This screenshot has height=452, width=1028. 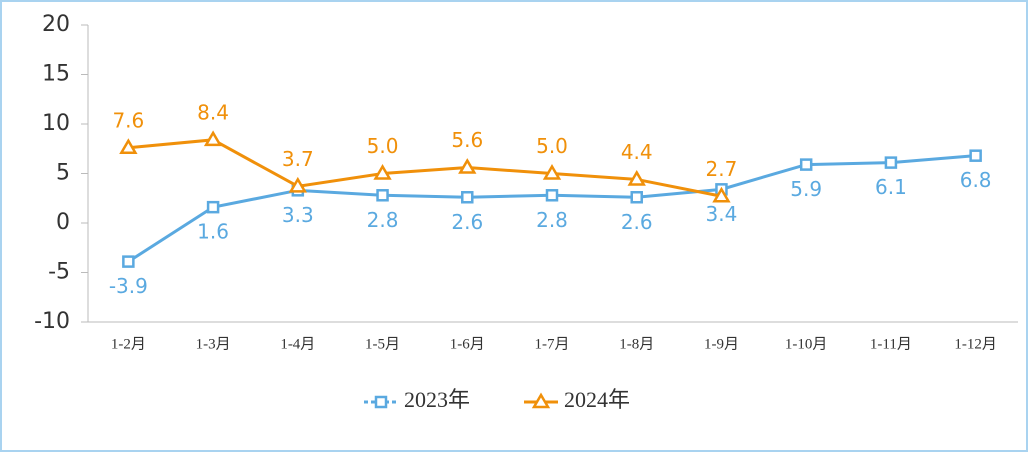 I want to click on y-tick-label: 0, so click(x=63, y=222).